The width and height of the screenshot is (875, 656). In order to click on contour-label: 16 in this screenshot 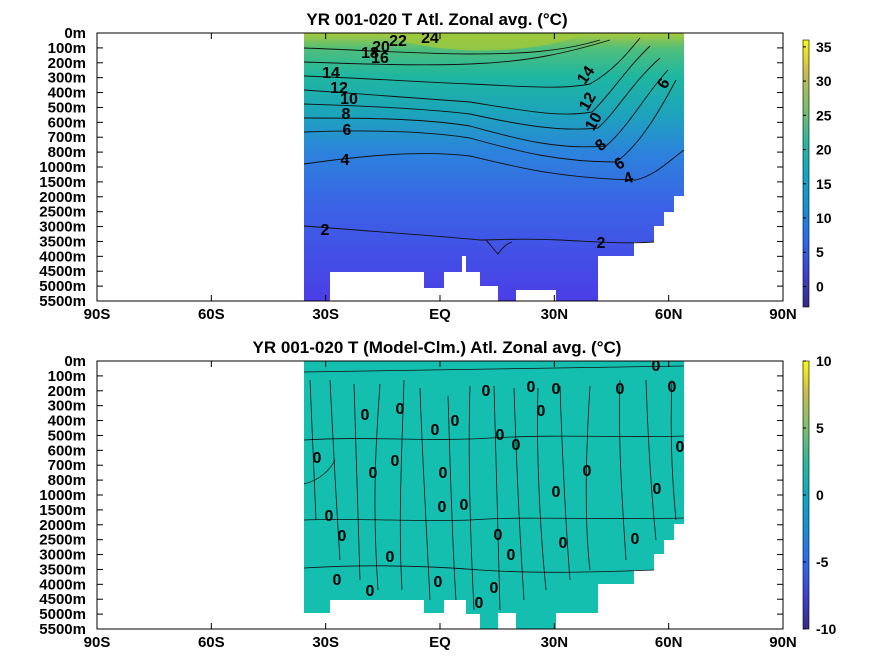, I will do `click(380, 58)`.